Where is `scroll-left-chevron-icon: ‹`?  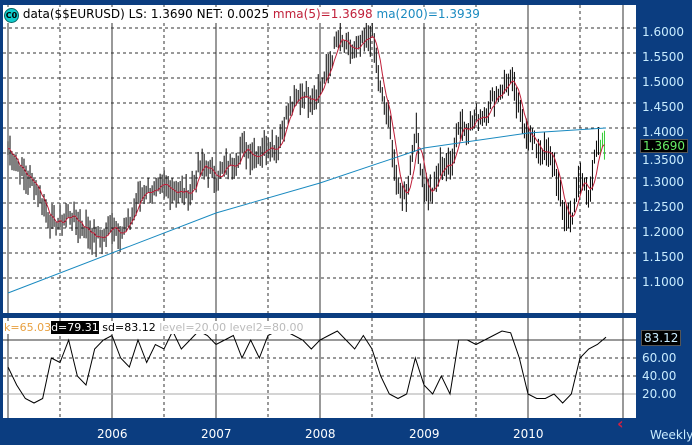 scroll-left-chevron-icon: ‹ is located at coordinates (620, 423).